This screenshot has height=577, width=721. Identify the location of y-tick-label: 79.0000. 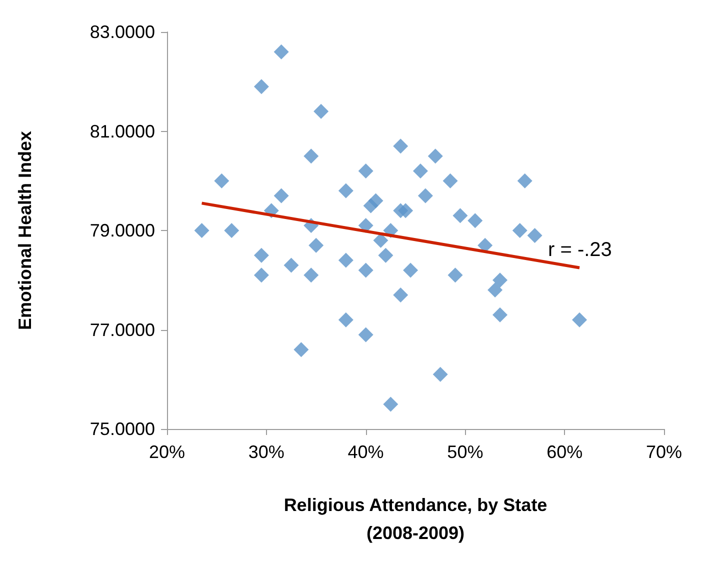
(122, 230).